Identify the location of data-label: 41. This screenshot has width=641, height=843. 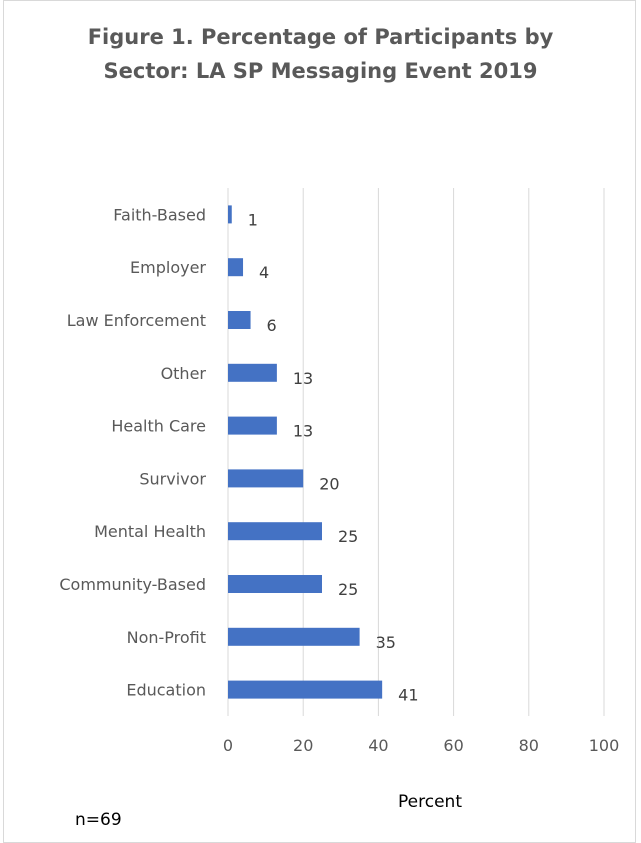
(408, 695).